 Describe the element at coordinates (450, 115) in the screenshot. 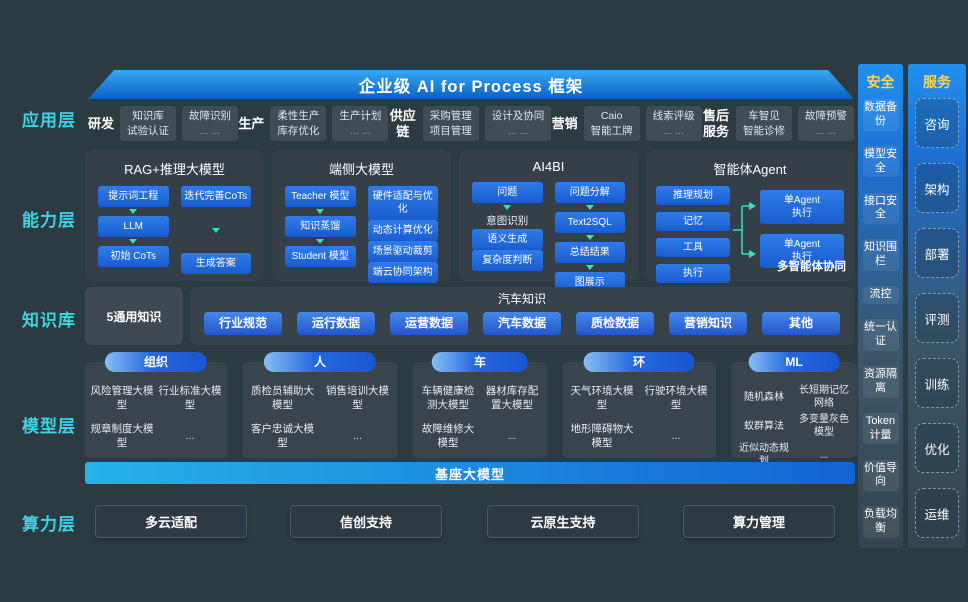

I see `chip-line: 采购管理` at that location.